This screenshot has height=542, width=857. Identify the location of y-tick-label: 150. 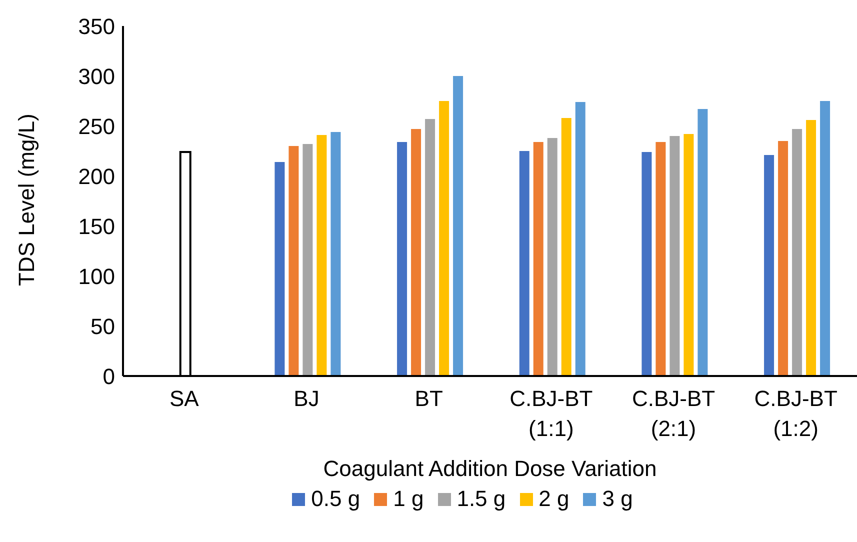
(96, 226).